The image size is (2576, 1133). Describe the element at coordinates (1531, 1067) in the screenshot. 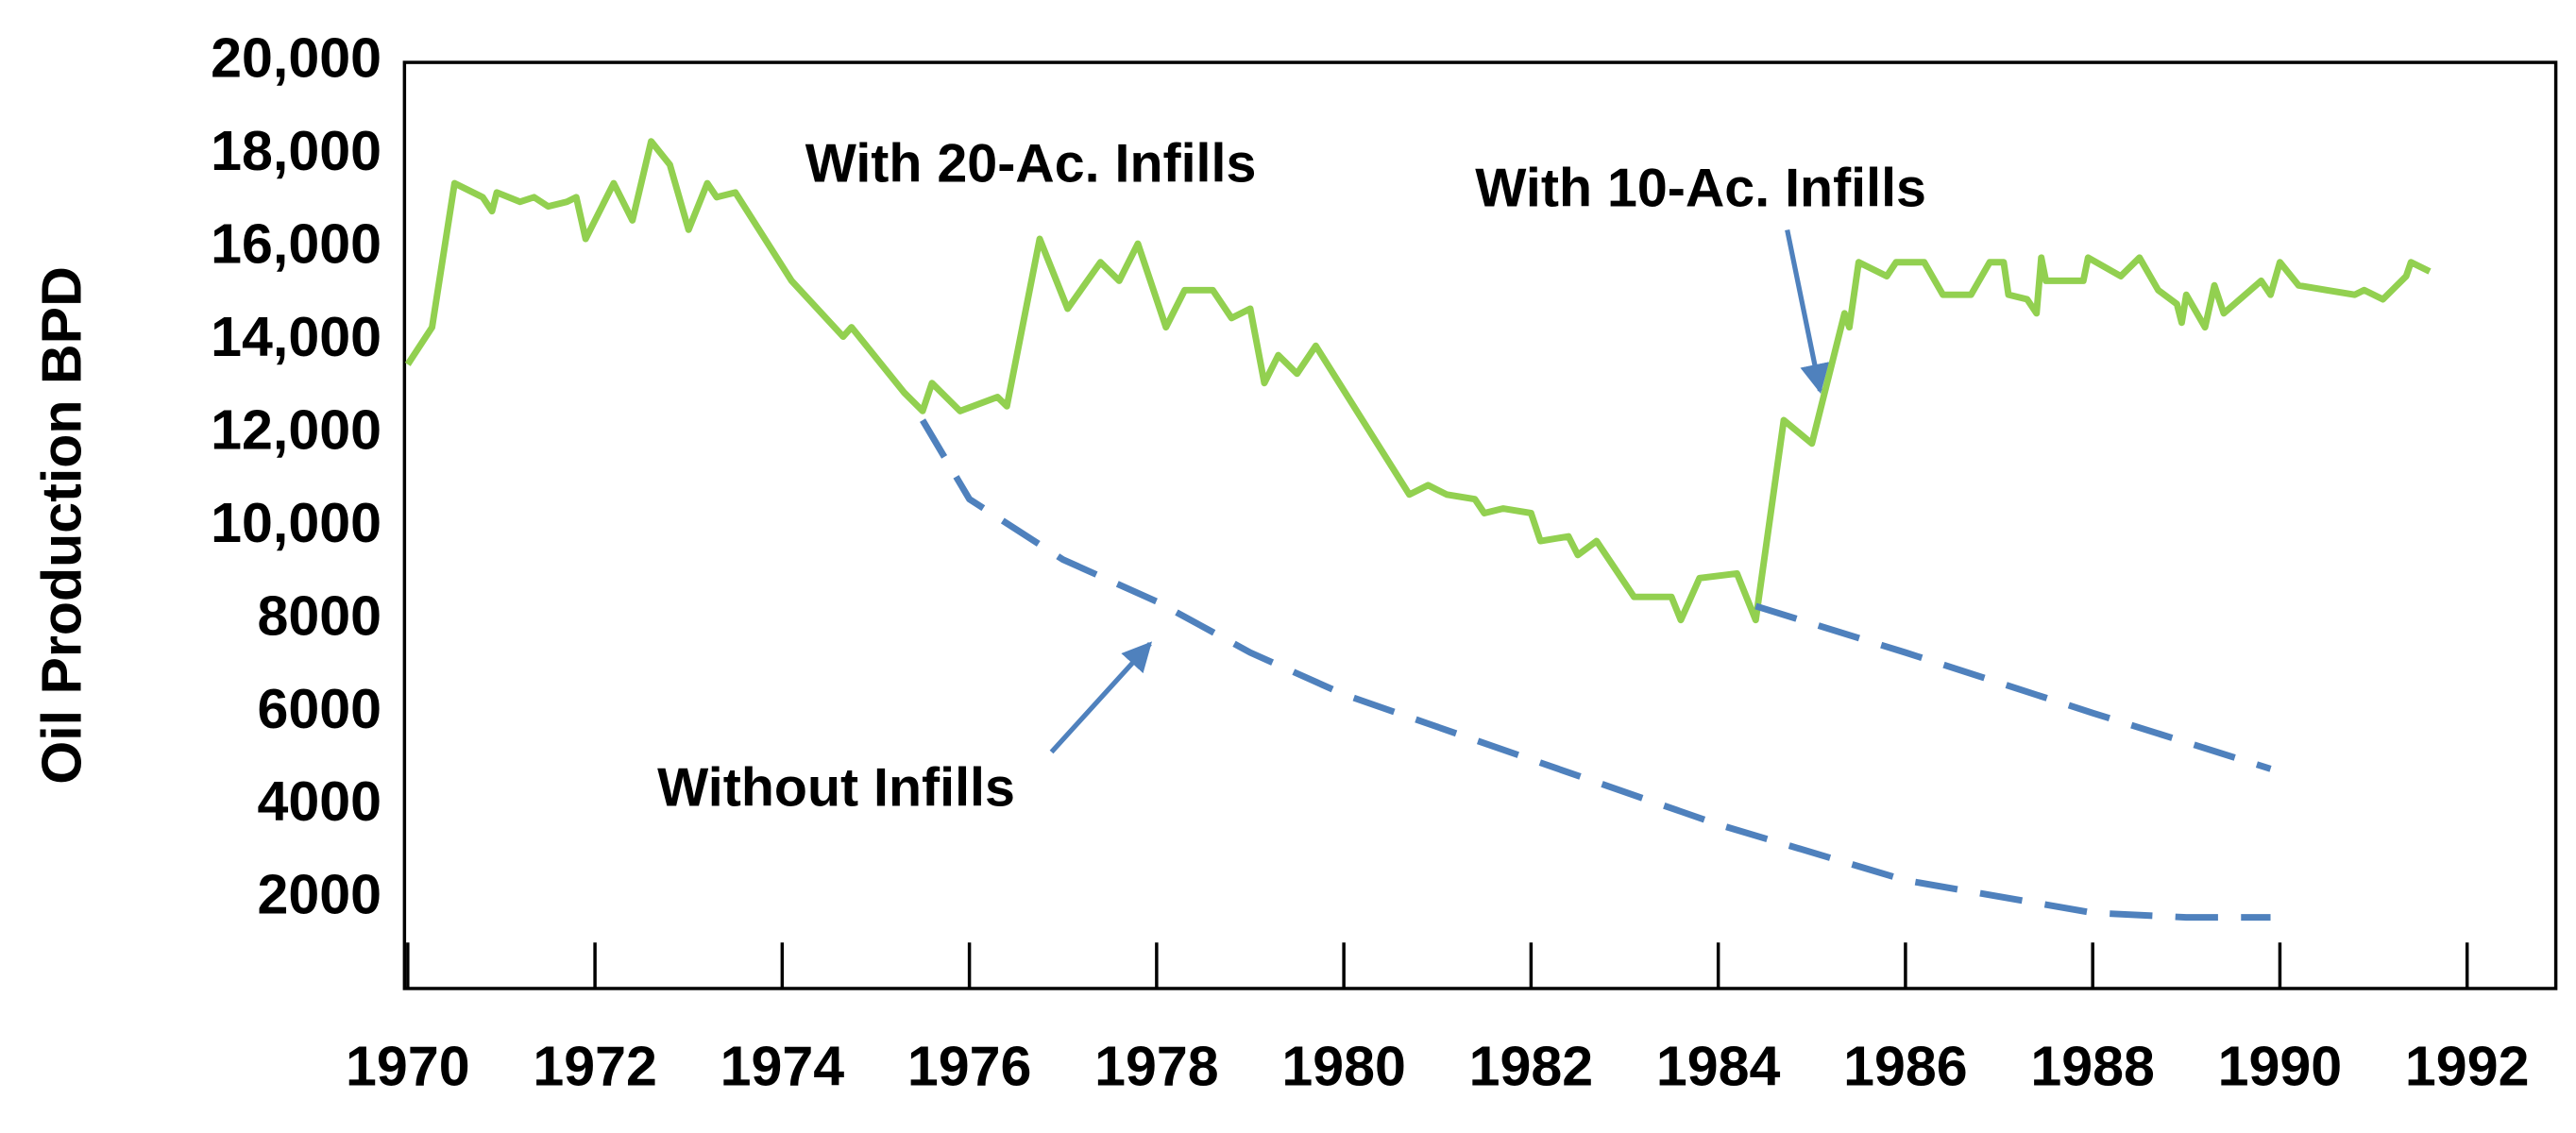

I see `x-tick-label: 1982` at that location.